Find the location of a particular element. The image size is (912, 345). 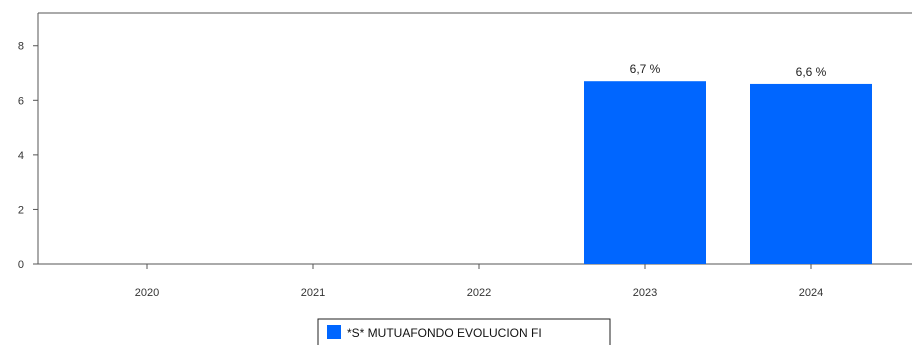

x-tick-label: 2024 is located at coordinates (811, 293).